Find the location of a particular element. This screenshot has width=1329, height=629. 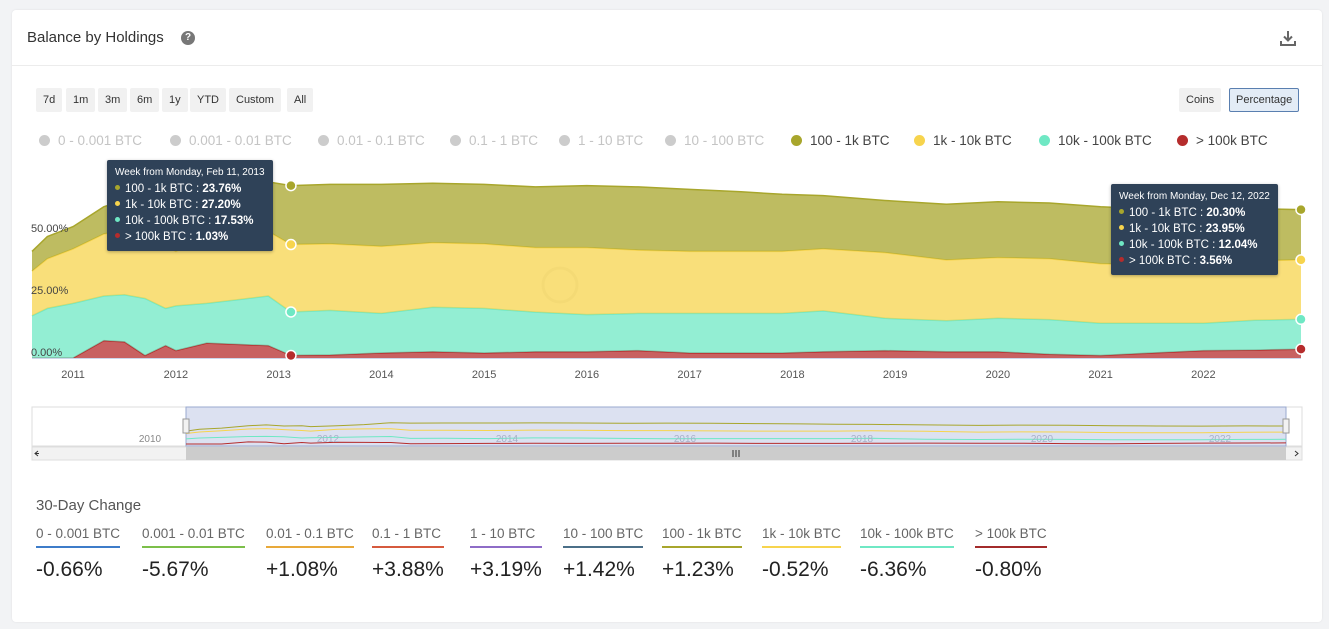

area-series-1k-10k-btc is located at coordinates (666, 277).